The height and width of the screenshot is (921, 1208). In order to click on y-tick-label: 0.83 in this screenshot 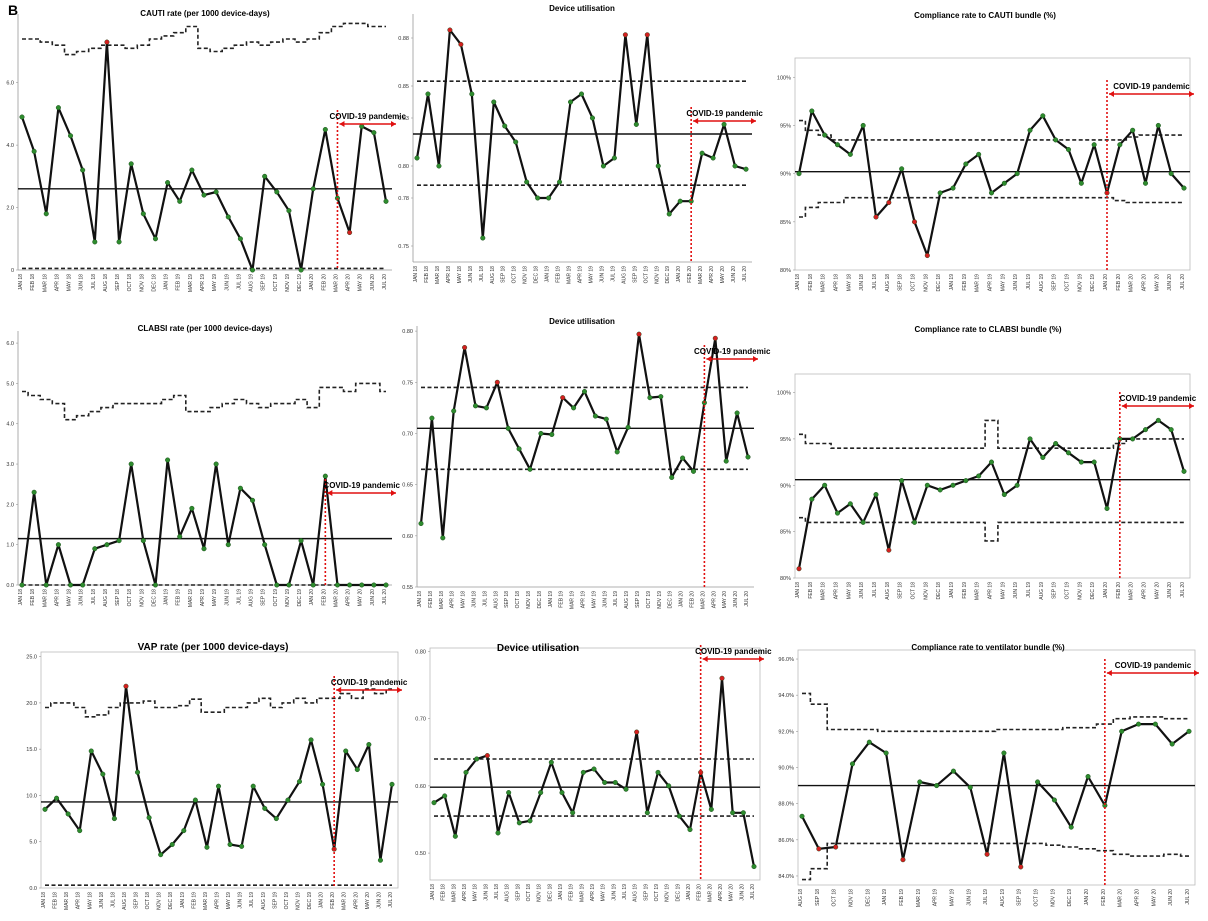, I will do `click(403, 119)`.